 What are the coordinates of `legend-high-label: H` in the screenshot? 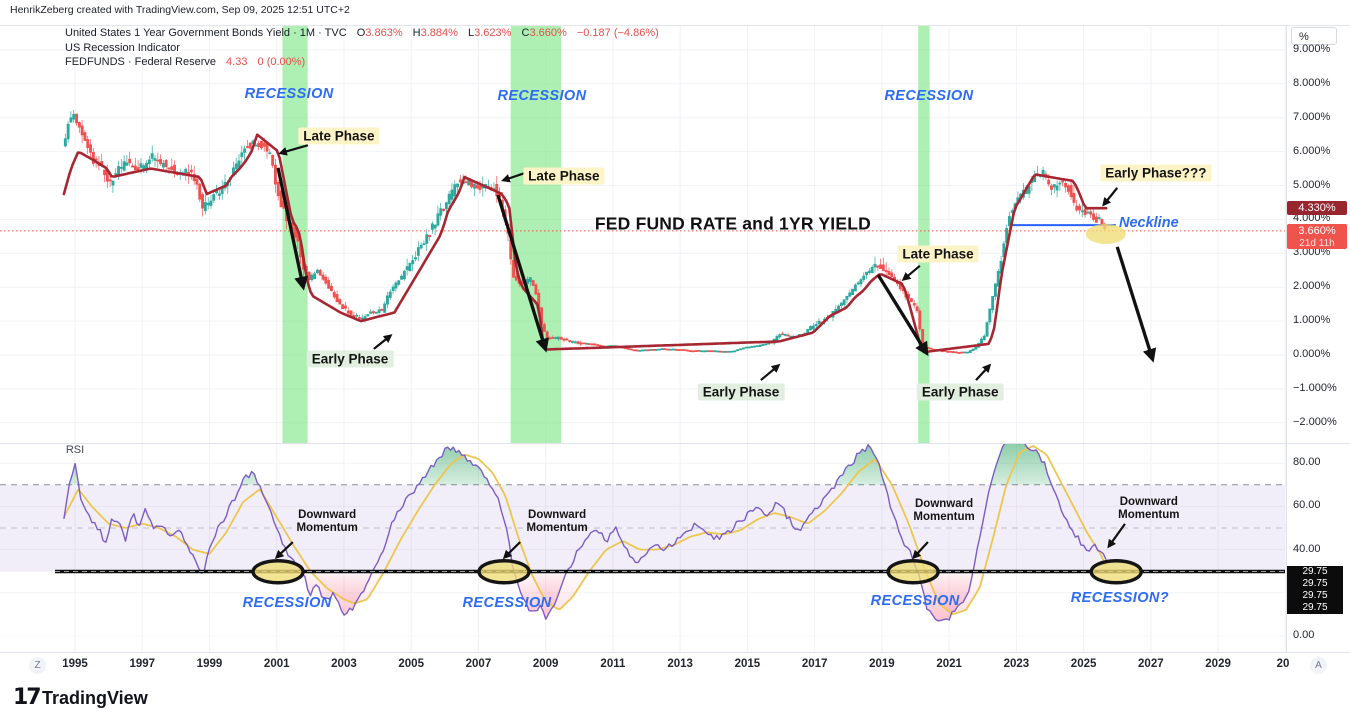 It's located at (416, 33).